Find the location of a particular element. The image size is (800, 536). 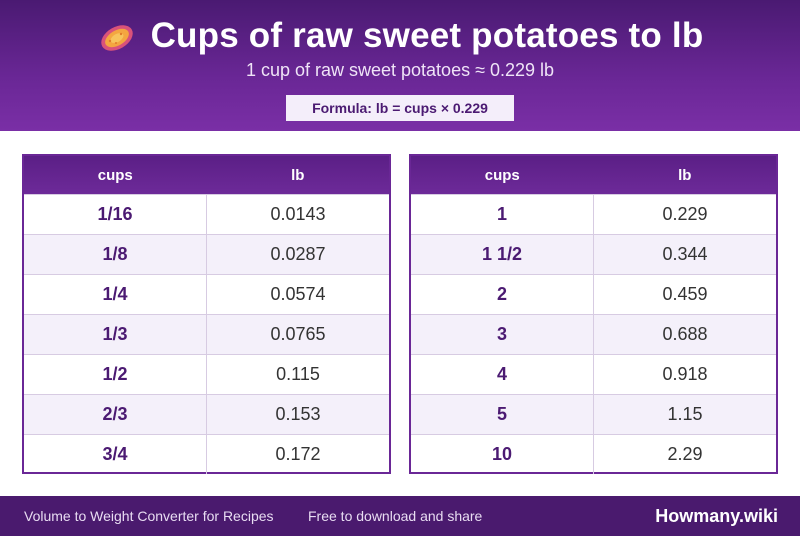

lb-cell: 0.0574 is located at coordinates (298, 294).